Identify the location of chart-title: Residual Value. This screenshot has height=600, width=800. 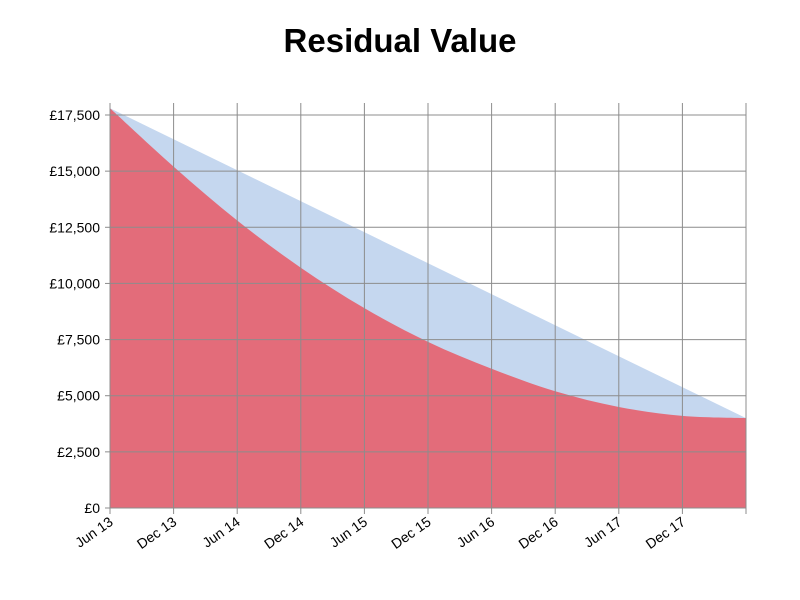
(400, 40).